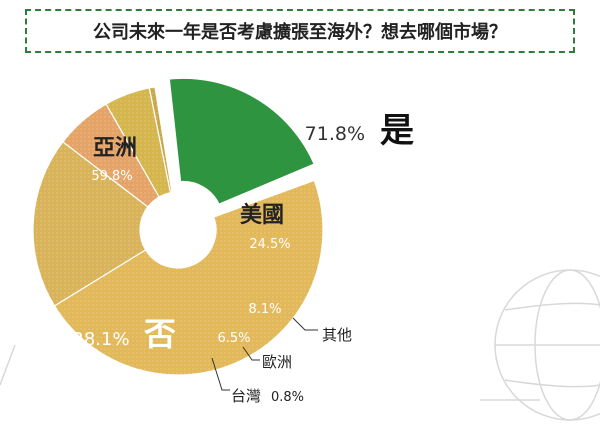  I want to click on leader-line-台灣, so click(220, 374).